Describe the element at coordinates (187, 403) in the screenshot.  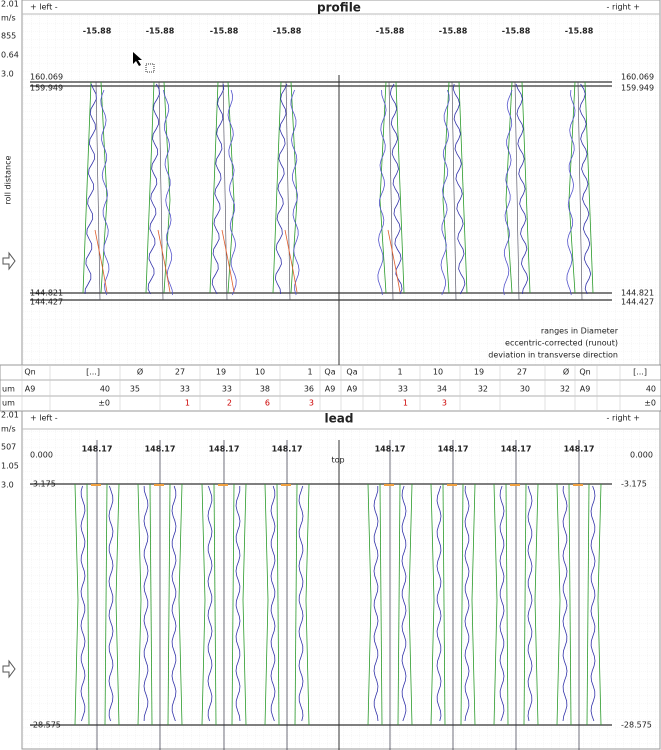
I see `table-cell: 1` at that location.